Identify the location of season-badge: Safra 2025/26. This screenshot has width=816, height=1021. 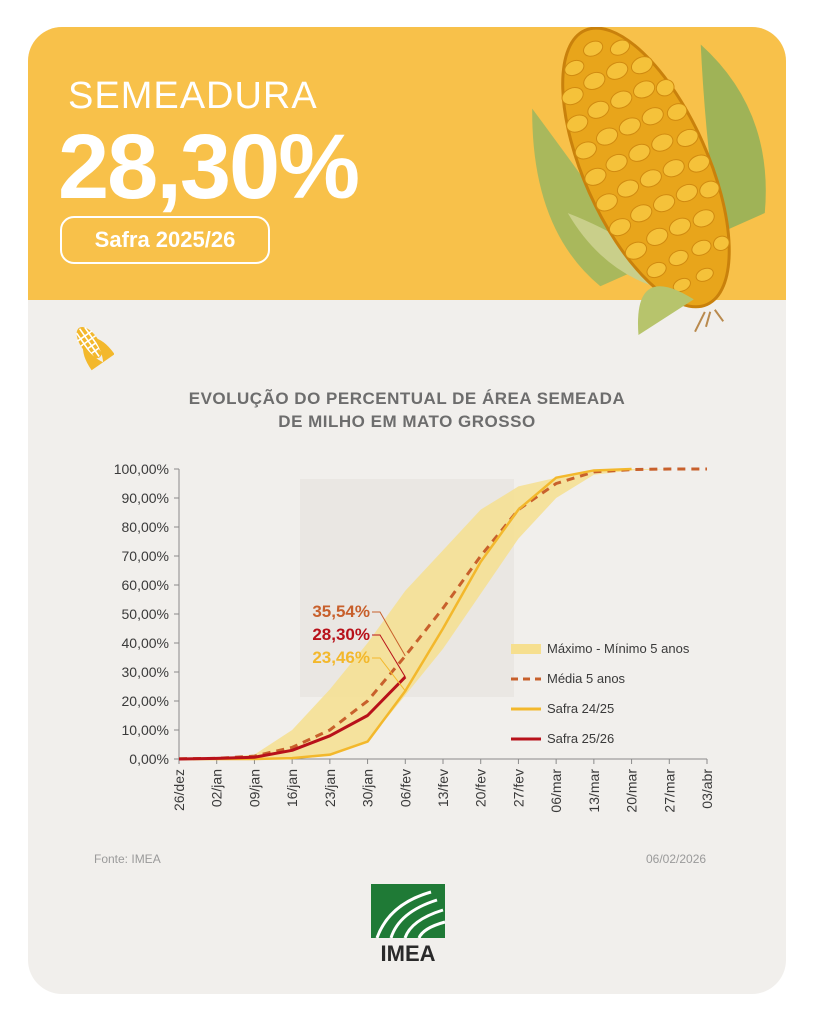
(165, 240).